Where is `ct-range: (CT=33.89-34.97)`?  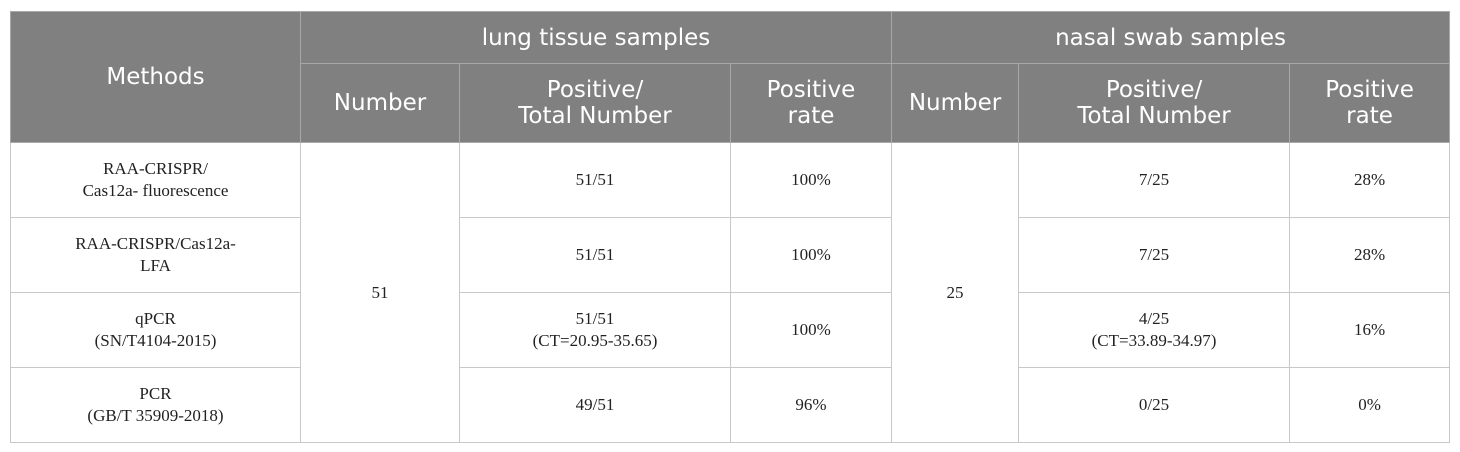 ct-range: (CT=33.89-34.97) is located at coordinates (1154, 340).